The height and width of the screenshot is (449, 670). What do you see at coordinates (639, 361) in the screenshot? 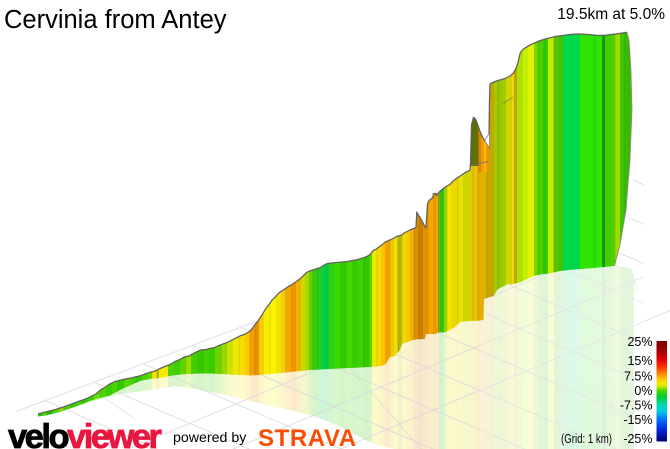
I see `svg-text: 15%` at bounding box center [639, 361].